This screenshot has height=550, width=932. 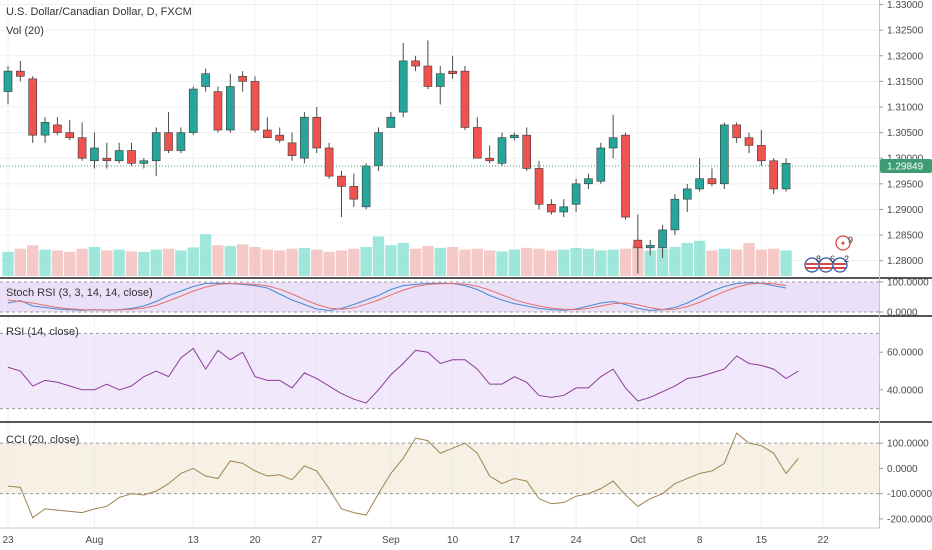 I want to click on rsi-label: RSI (14, close), so click(x=42, y=332).